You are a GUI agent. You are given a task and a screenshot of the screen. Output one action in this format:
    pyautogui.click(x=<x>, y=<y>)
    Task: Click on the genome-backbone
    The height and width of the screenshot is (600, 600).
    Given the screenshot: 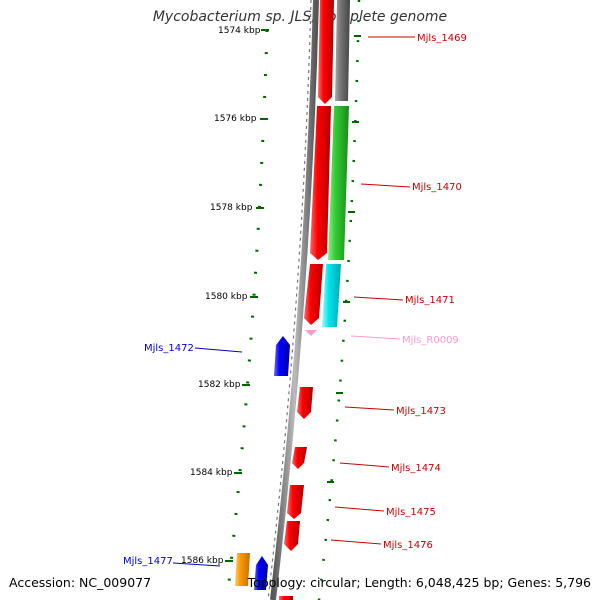 What is the action you would take?
    pyautogui.click(x=293, y=300)
    